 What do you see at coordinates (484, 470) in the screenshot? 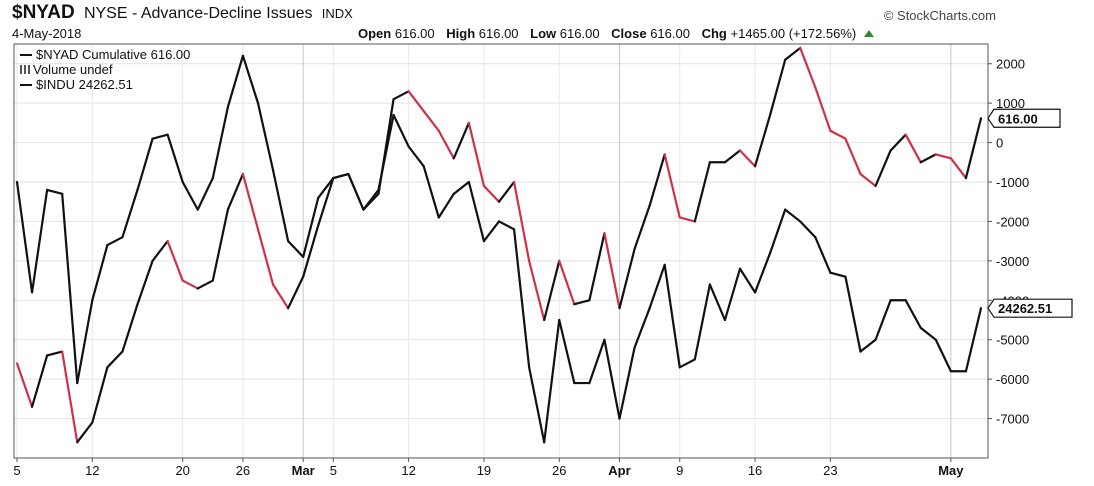
I see `x-tick-label: 19` at bounding box center [484, 470].